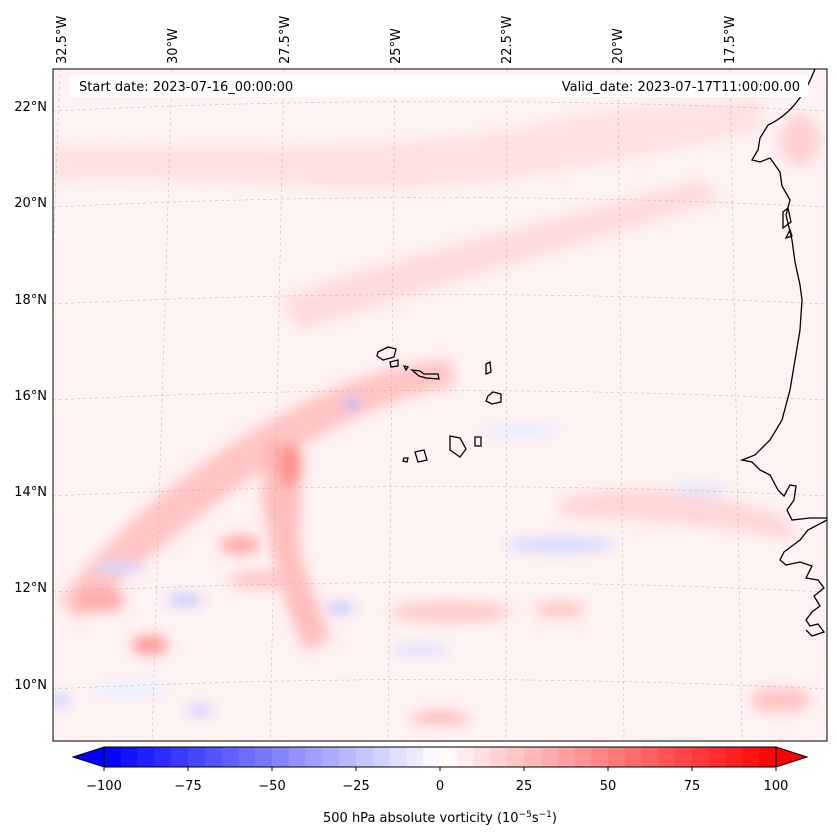 The height and width of the screenshot is (839, 837). Describe the element at coordinates (355, 786) in the screenshot. I see `colorbar-tick-label: −25` at that location.